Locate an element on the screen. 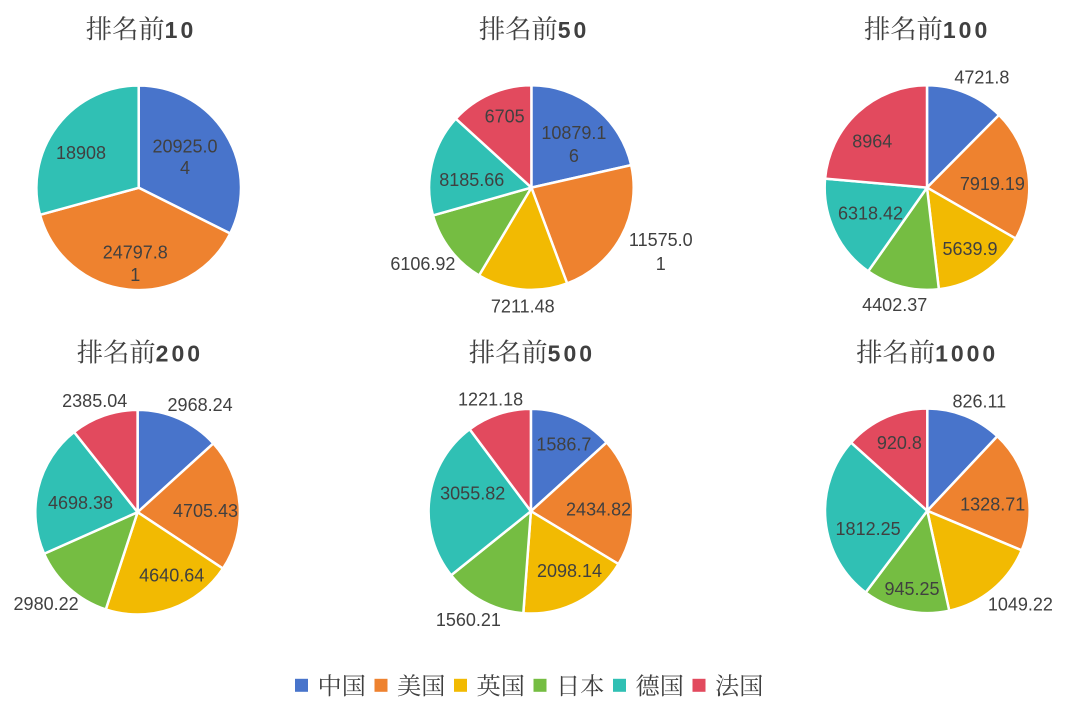  svg-text: 10 is located at coordinates (181, 30).